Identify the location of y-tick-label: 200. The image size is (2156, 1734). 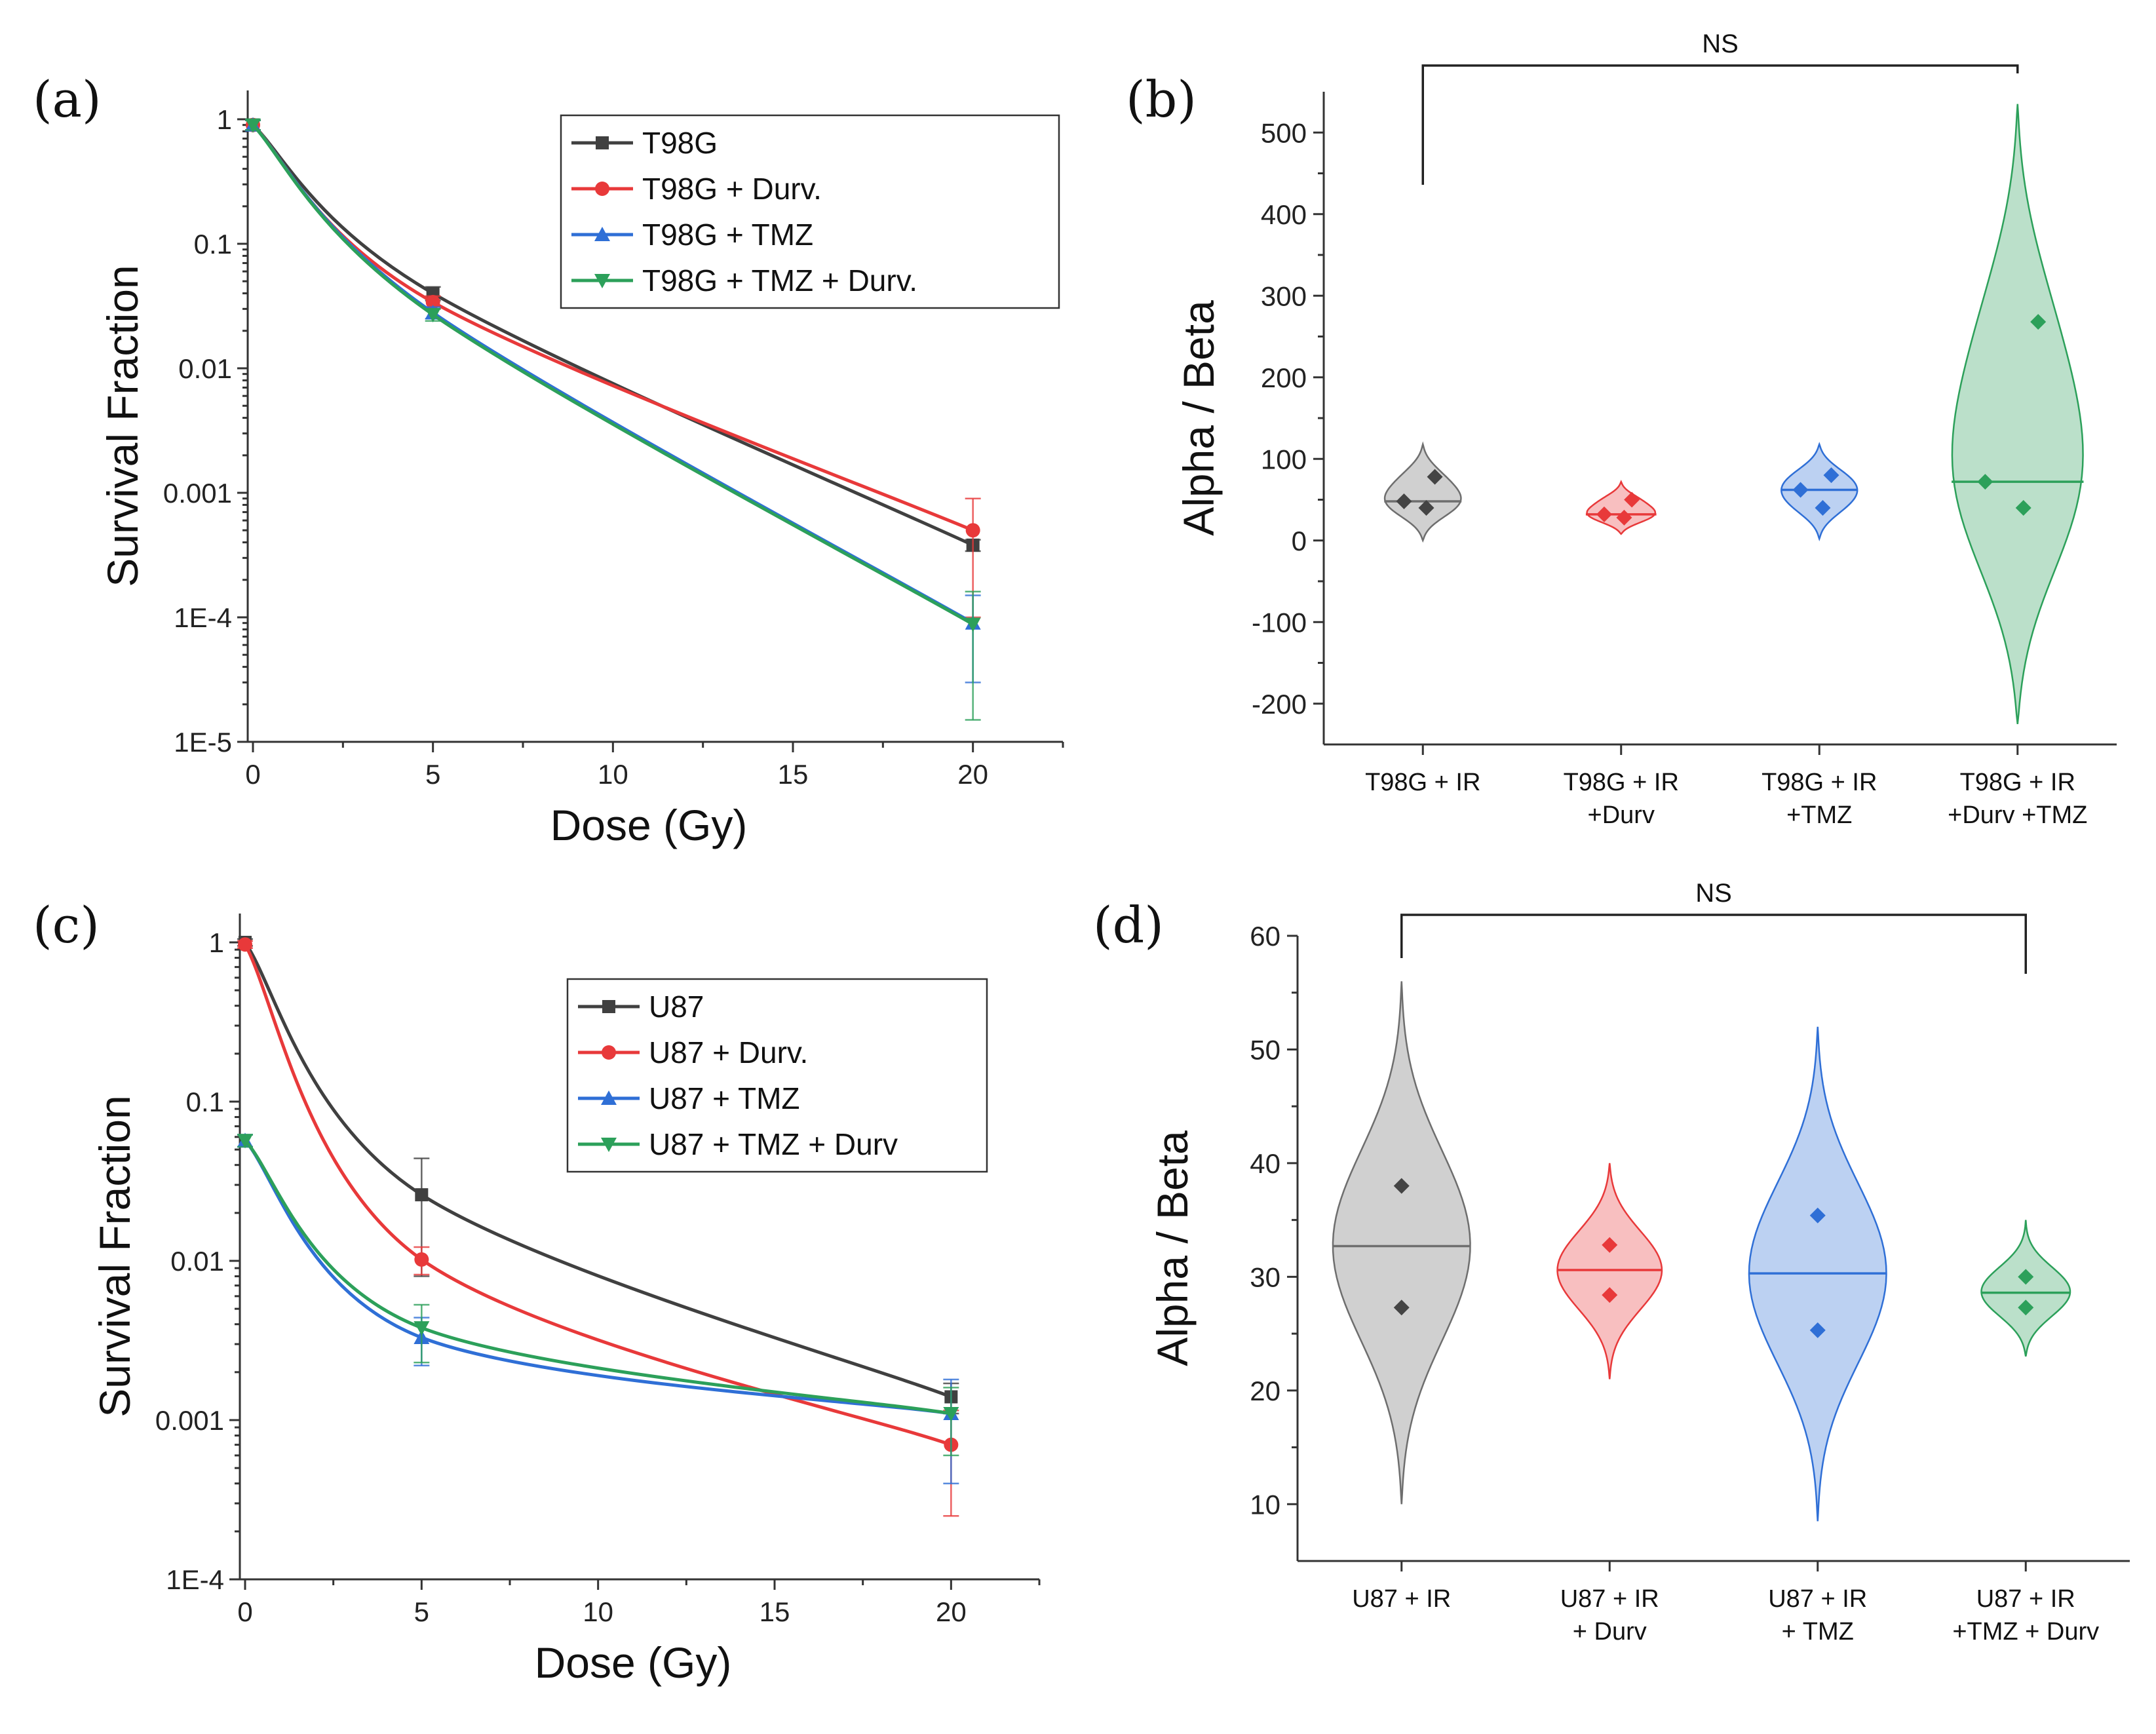
(1284, 377).